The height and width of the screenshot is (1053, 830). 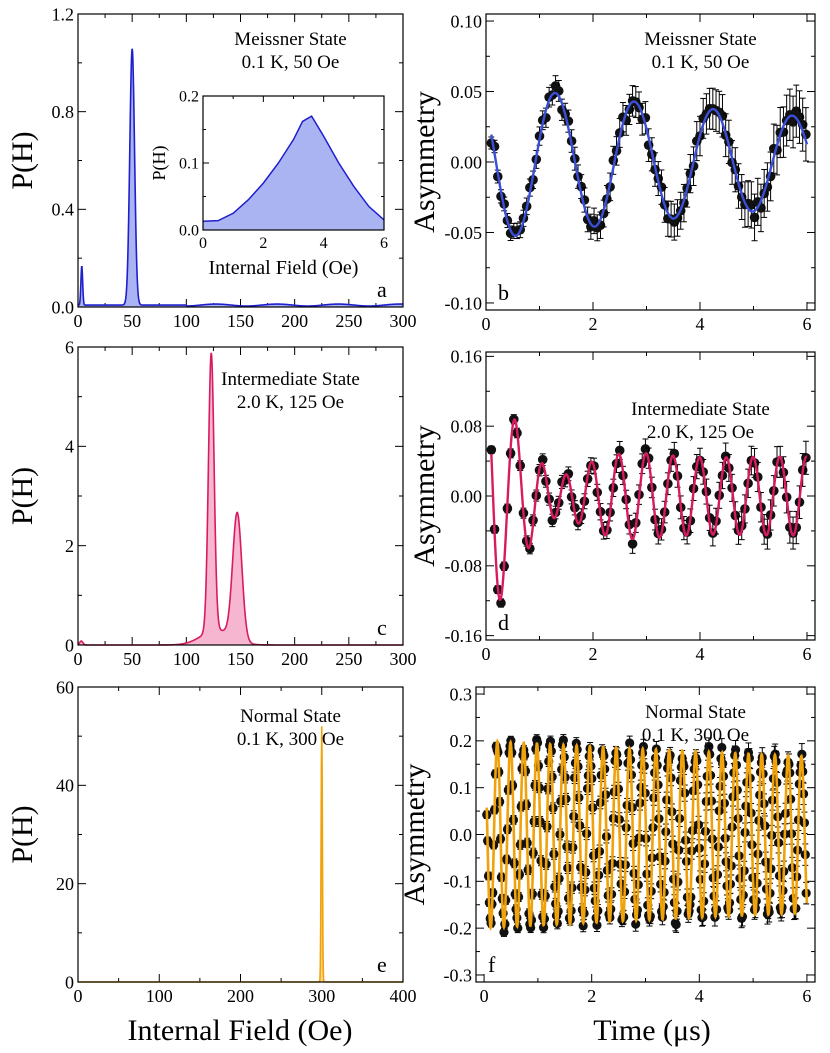 I want to click on x-tick-label: 50, so click(x=132, y=321).